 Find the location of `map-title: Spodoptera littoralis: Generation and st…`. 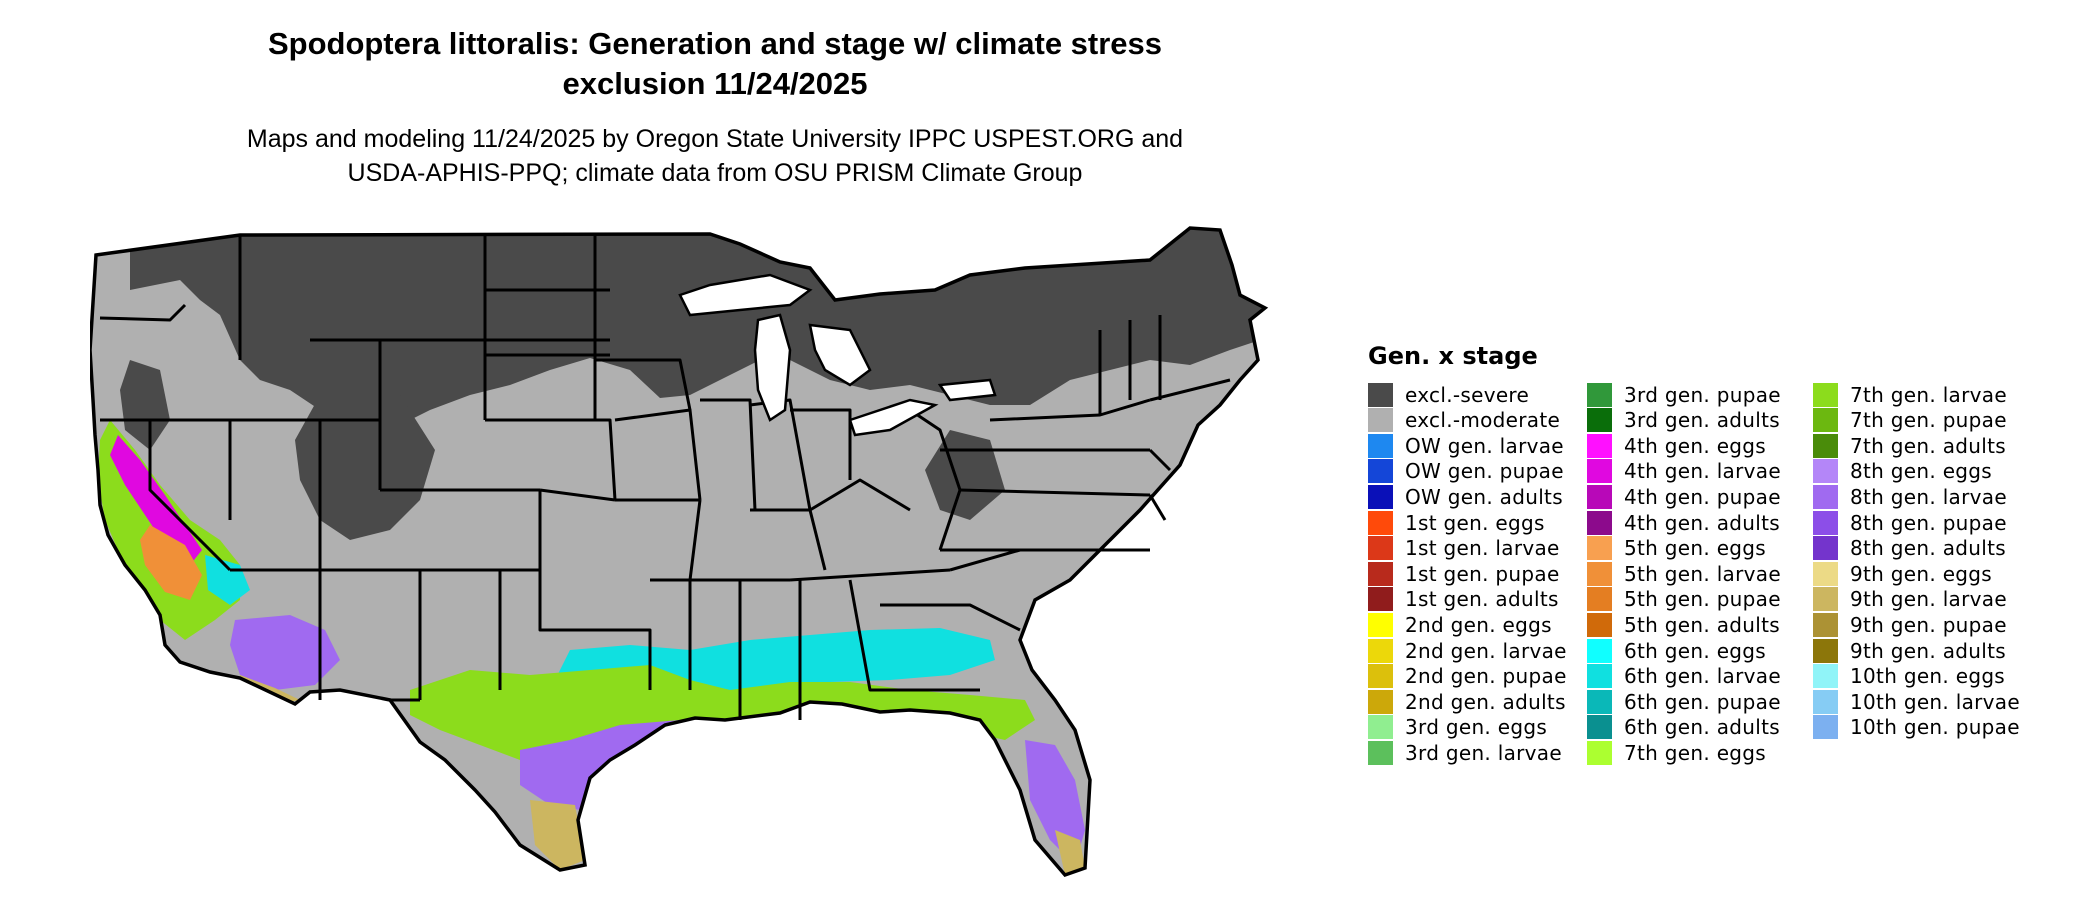

map-title: Spodoptera littoralis: Generation and st… is located at coordinates (715, 64).